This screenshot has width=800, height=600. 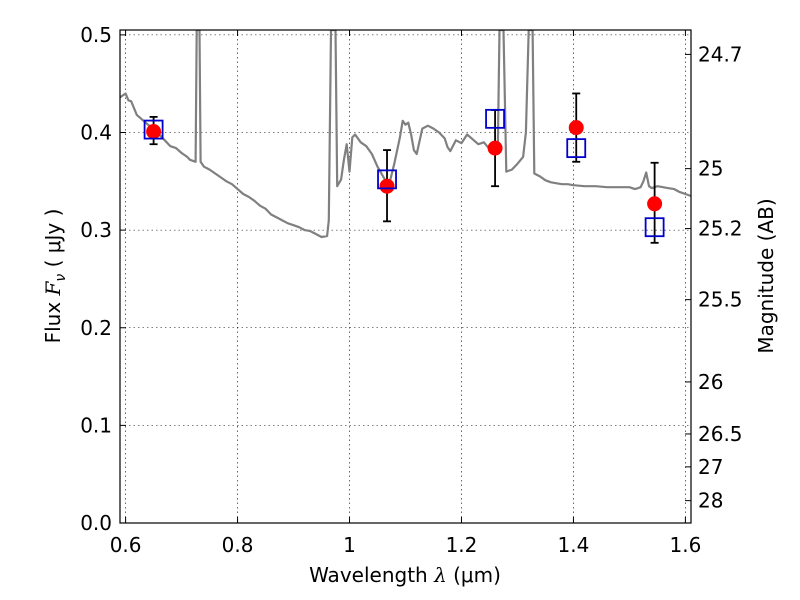 I want to click on x-tick-label: 1.2, so click(x=462, y=545).